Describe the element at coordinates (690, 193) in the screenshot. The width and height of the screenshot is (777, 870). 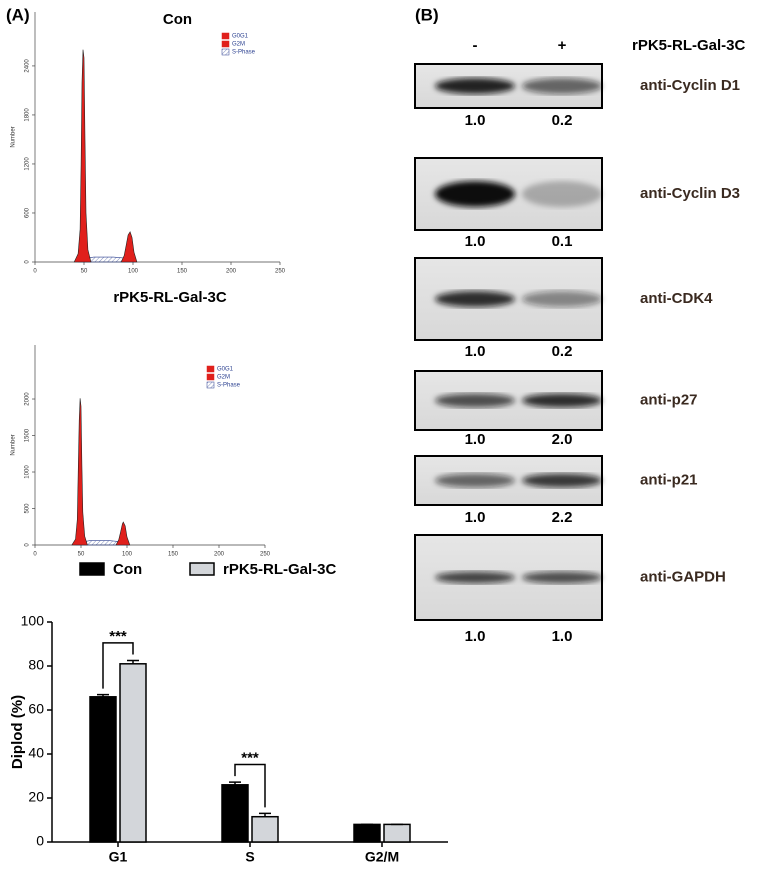
I see `antibody-label: anti-Cyclin D3` at that location.